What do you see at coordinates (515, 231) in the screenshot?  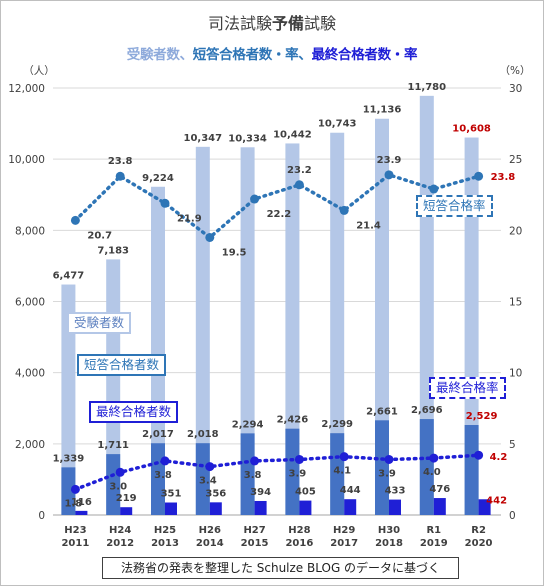 I see `y-right-tick-label: 20` at bounding box center [515, 231].